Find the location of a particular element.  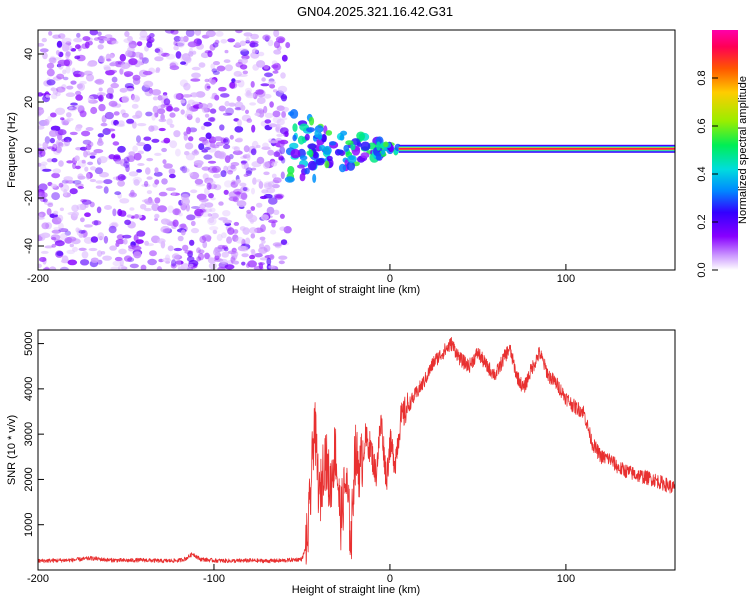

x-tick-label: 0 is located at coordinates (390, 579).